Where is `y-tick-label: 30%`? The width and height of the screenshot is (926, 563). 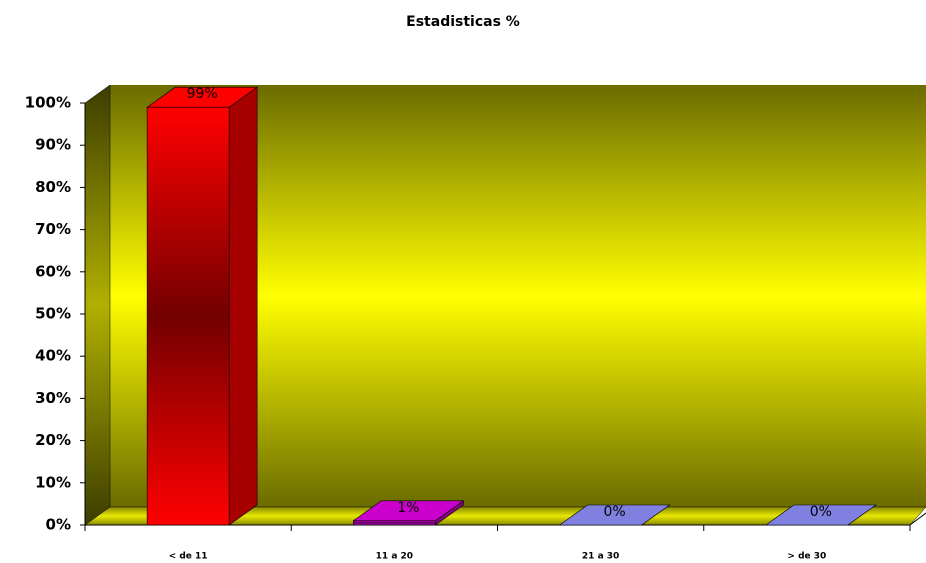
y-tick-label: 30% is located at coordinates (53, 398).